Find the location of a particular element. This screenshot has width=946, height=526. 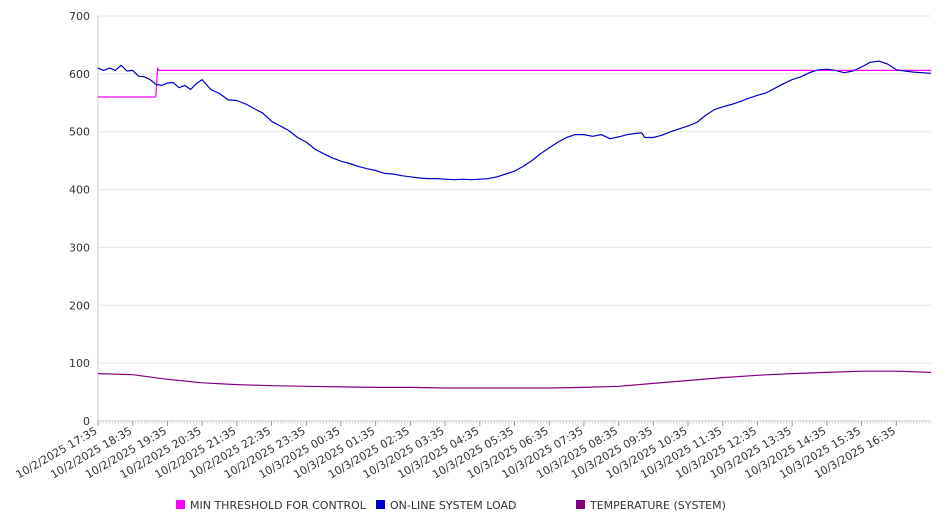

y-tick-label: 700 is located at coordinates (79, 16).